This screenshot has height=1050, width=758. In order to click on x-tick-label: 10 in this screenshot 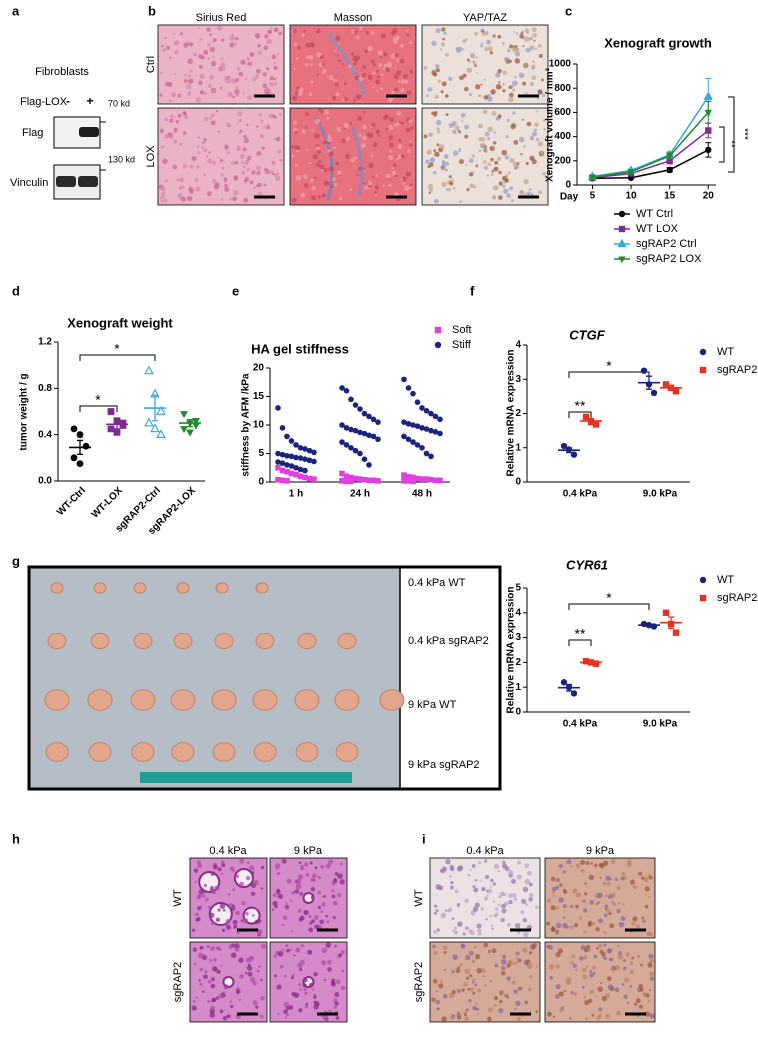, I will do `click(631, 196)`.